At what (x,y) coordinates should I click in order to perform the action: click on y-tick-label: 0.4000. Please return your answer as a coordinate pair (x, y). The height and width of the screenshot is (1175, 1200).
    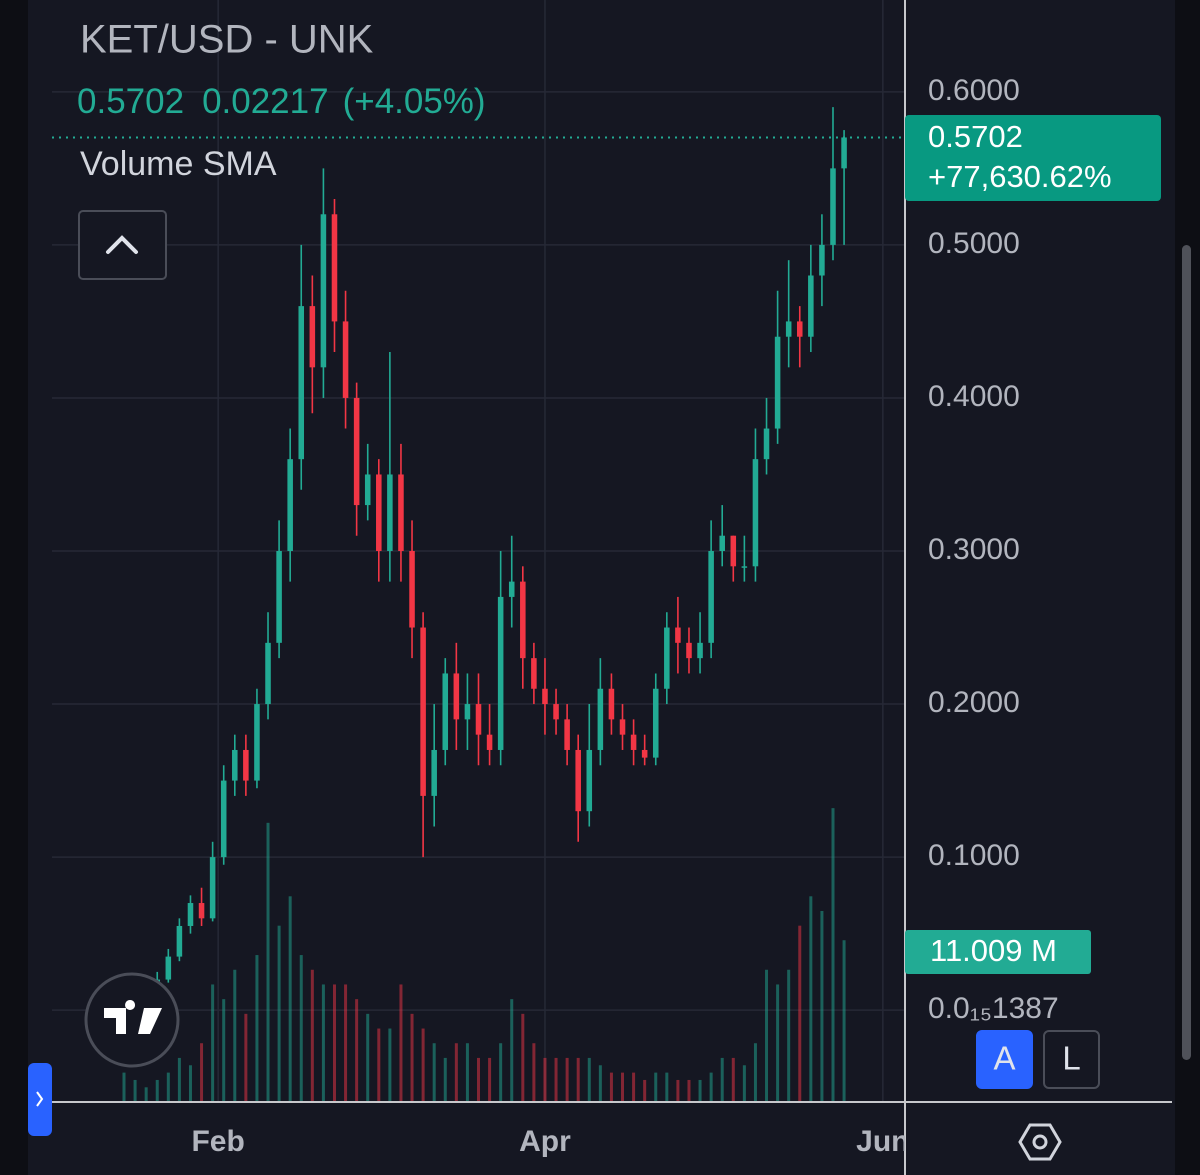
    Looking at the image, I should click on (974, 396).